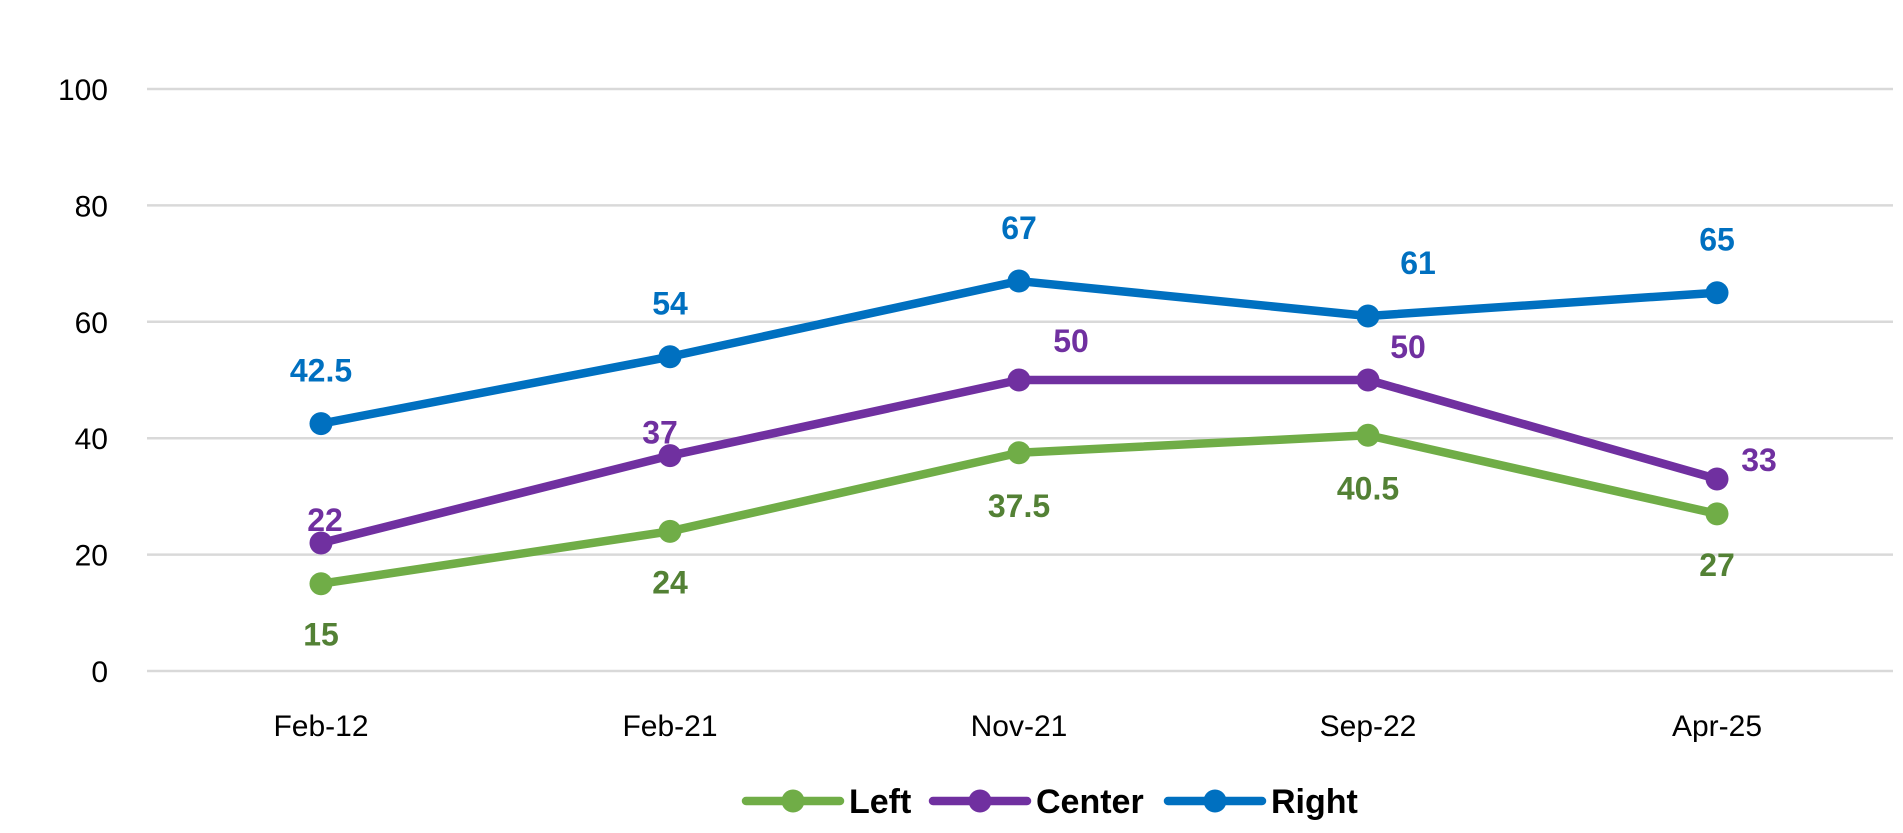 The height and width of the screenshot is (833, 1903). Describe the element at coordinates (670, 582) in the screenshot. I see `data-label-left: 24` at that location.